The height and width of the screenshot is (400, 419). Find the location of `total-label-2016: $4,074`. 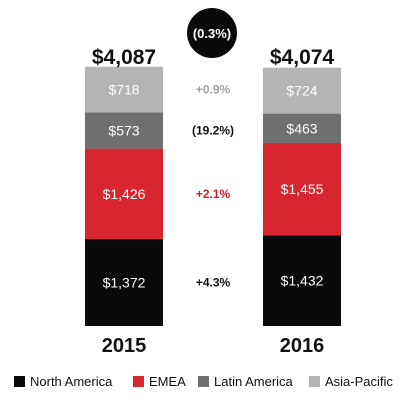

total-label-2016: $4,074 is located at coordinates (302, 57).